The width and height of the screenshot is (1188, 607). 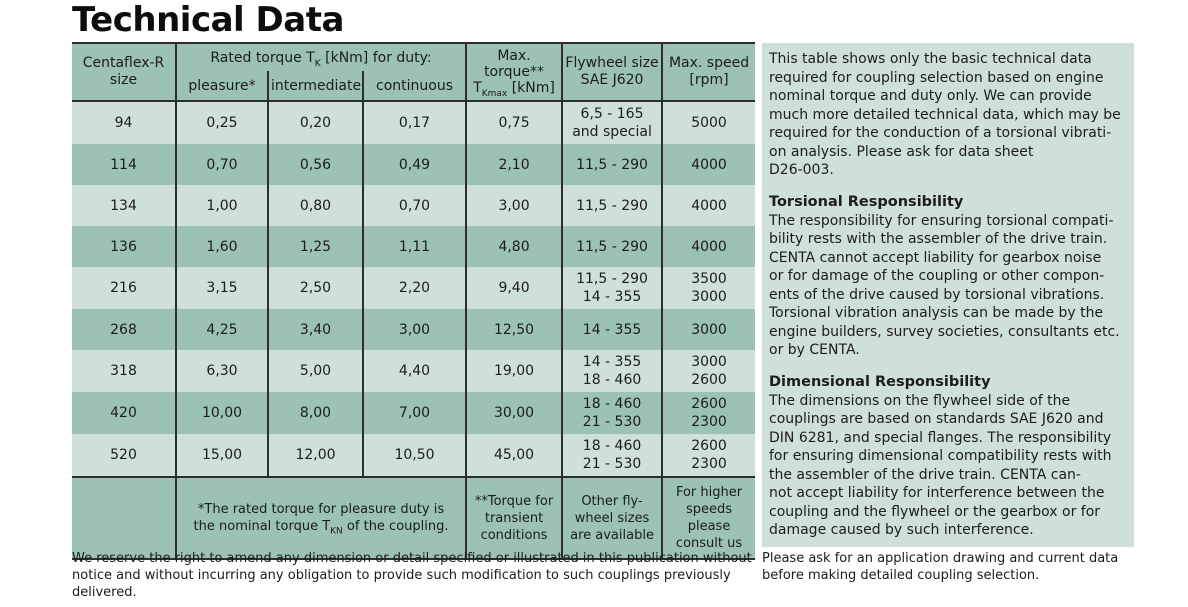 What do you see at coordinates (514, 371) in the screenshot?
I see `cell-max-torque: 19,00` at bounding box center [514, 371].